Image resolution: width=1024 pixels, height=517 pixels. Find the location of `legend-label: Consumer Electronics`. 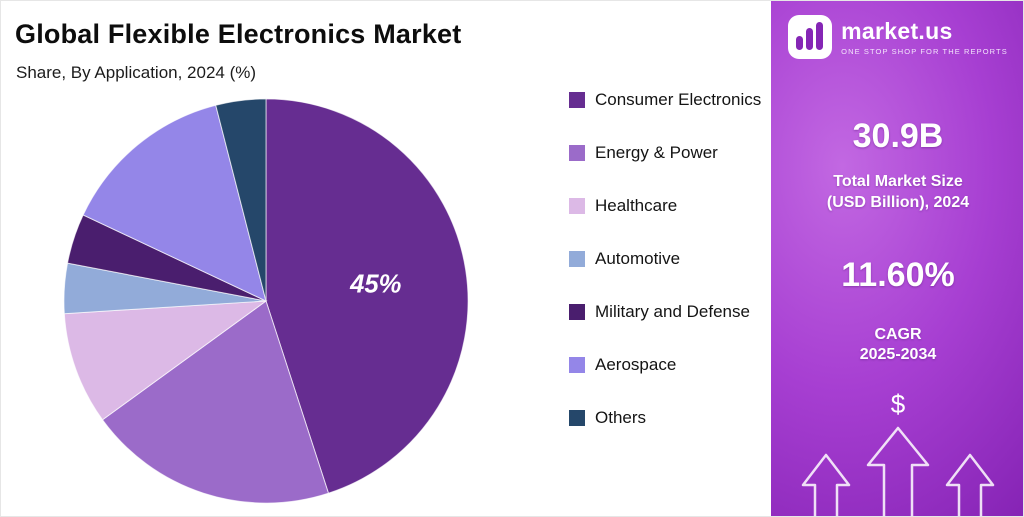

legend-label: Consumer Electronics is located at coordinates (678, 99).